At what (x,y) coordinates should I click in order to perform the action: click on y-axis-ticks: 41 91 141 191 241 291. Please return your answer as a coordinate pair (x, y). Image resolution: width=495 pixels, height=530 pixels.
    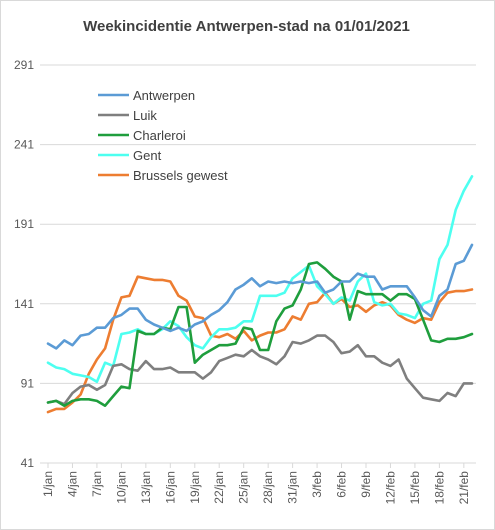
    Looking at the image, I should click on (24, 264).